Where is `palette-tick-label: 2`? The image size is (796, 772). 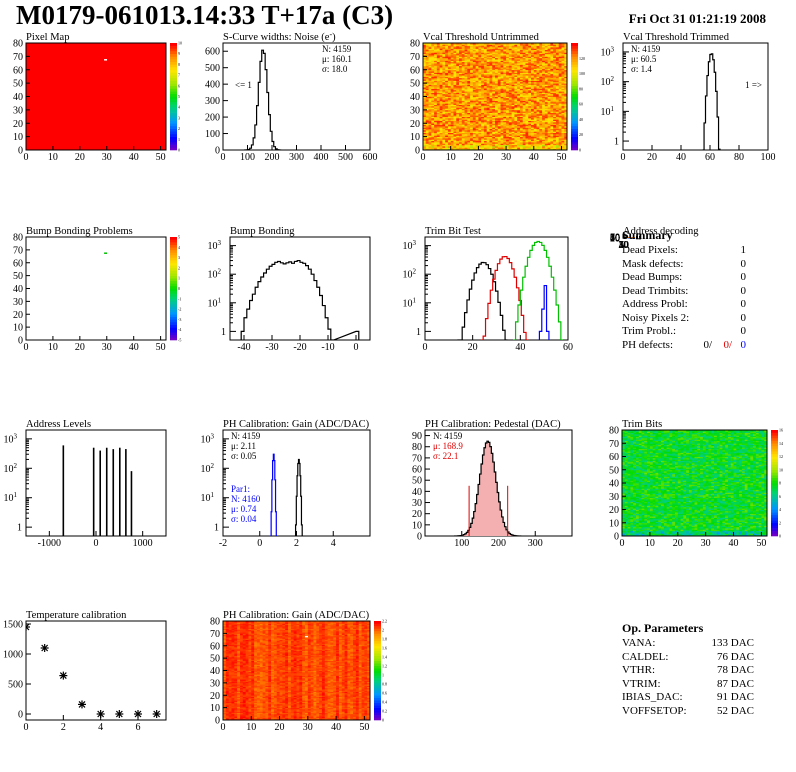 palette-tick-label: 2 is located at coordinates (179, 267).